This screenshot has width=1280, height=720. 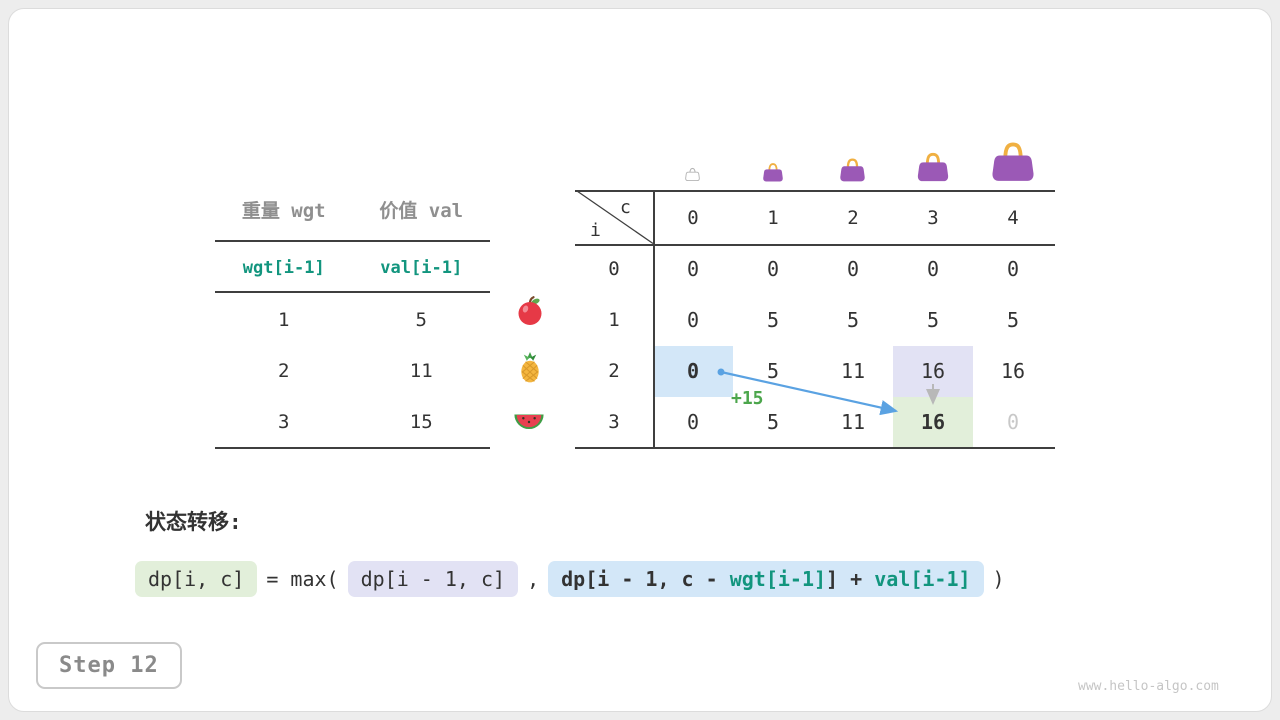 I want to click on formula-arg-take-part3: ] +, so click(x=850, y=579).